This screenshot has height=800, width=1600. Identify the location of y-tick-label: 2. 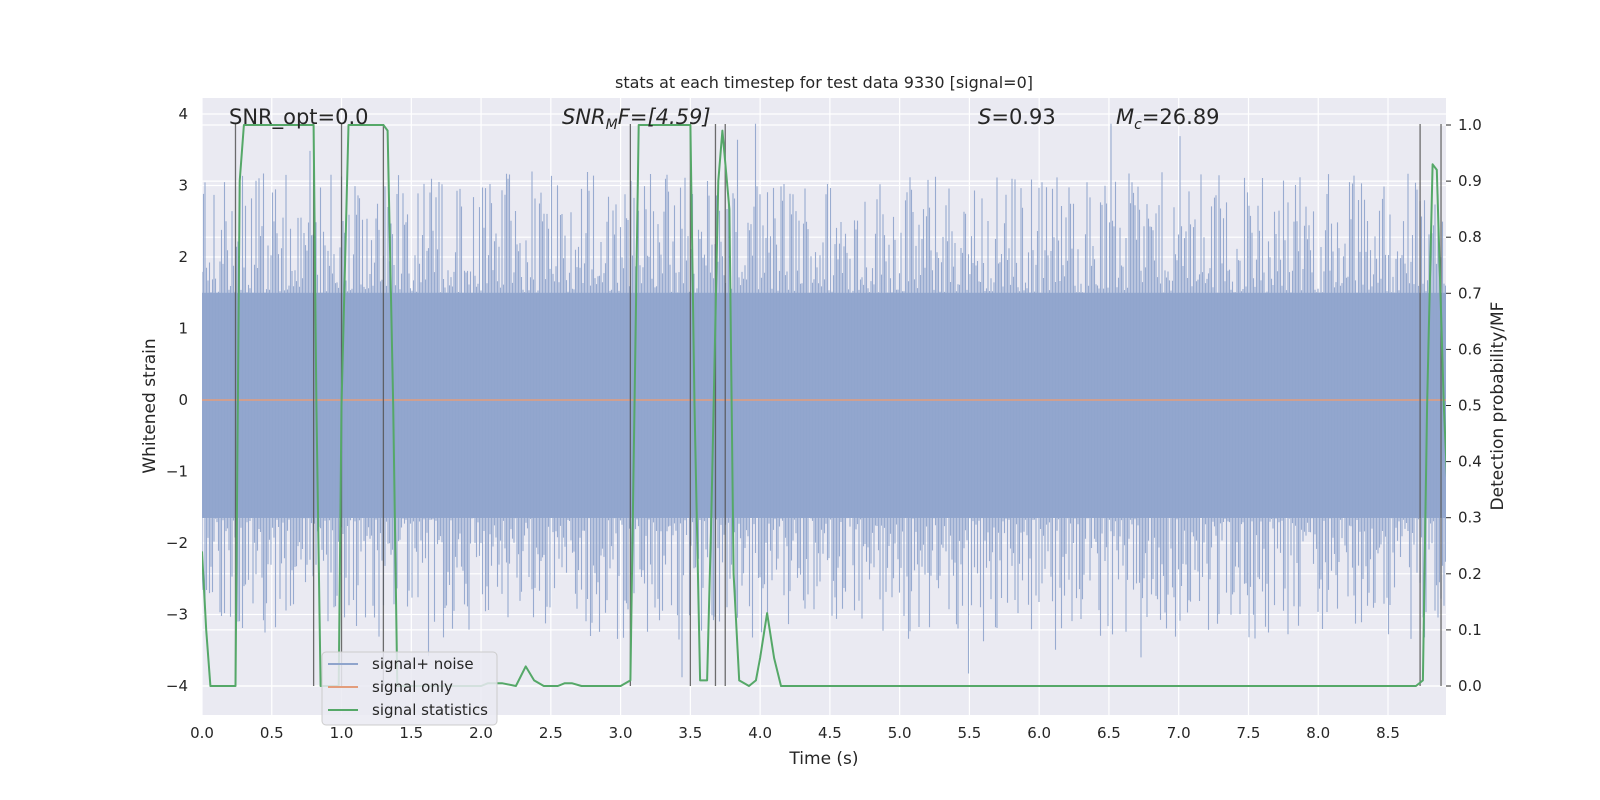
(183, 257).